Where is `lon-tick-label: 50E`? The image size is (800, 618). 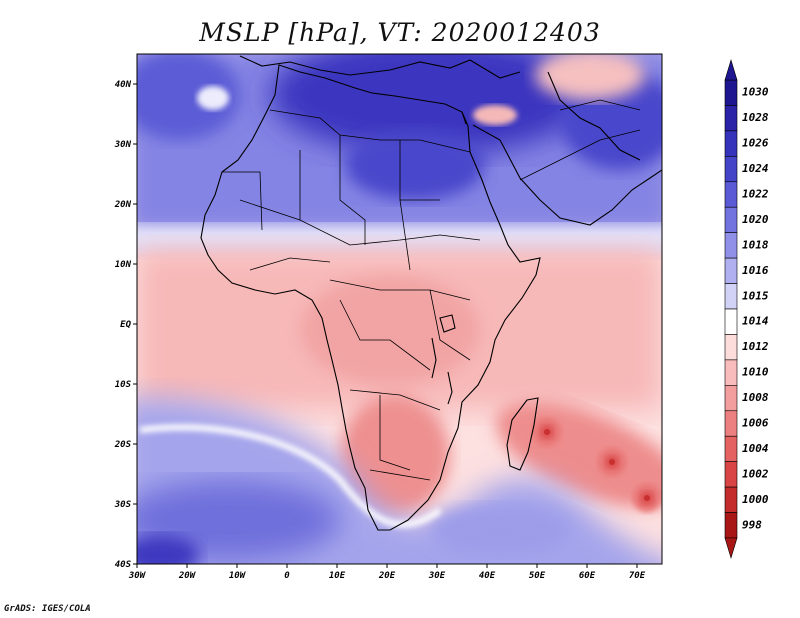 lon-tick-label: 50E is located at coordinates (537, 576).